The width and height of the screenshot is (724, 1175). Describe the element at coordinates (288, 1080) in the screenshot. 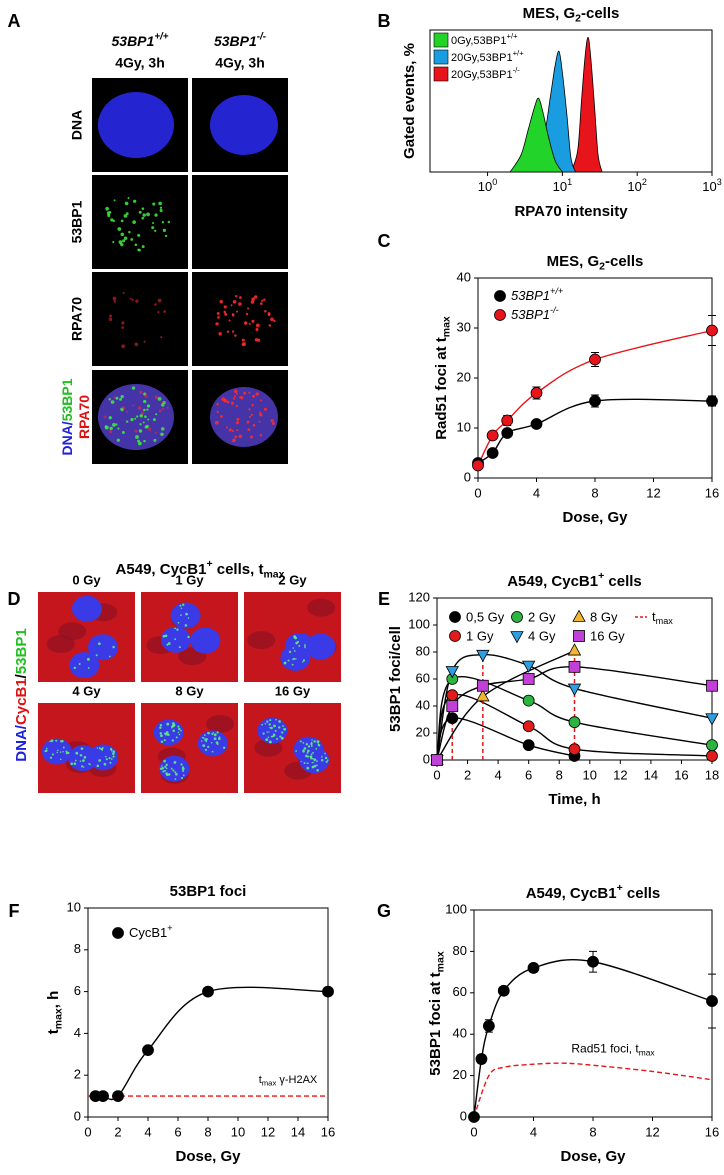

I see `reference-label: tmax γ-H2AX` at that location.